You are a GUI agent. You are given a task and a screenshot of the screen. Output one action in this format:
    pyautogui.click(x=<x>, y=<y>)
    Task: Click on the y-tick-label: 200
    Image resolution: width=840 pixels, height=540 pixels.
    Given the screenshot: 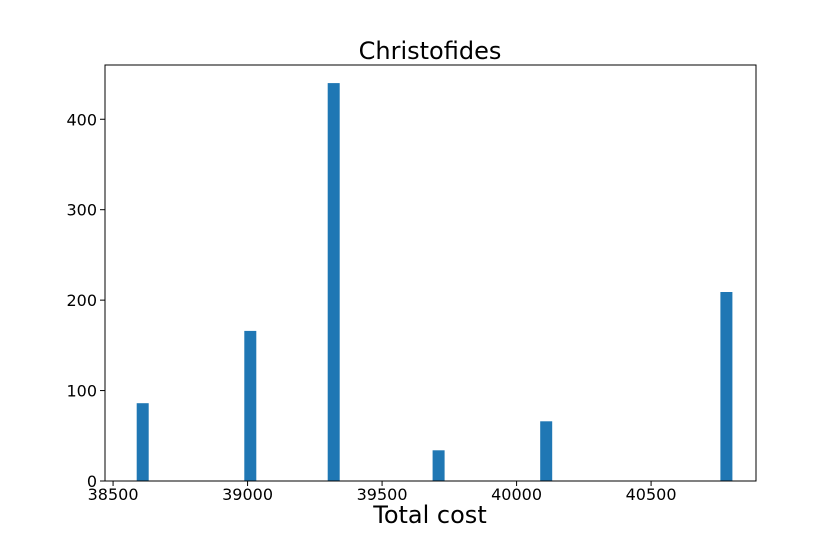 What is the action you would take?
    pyautogui.click(x=81, y=300)
    